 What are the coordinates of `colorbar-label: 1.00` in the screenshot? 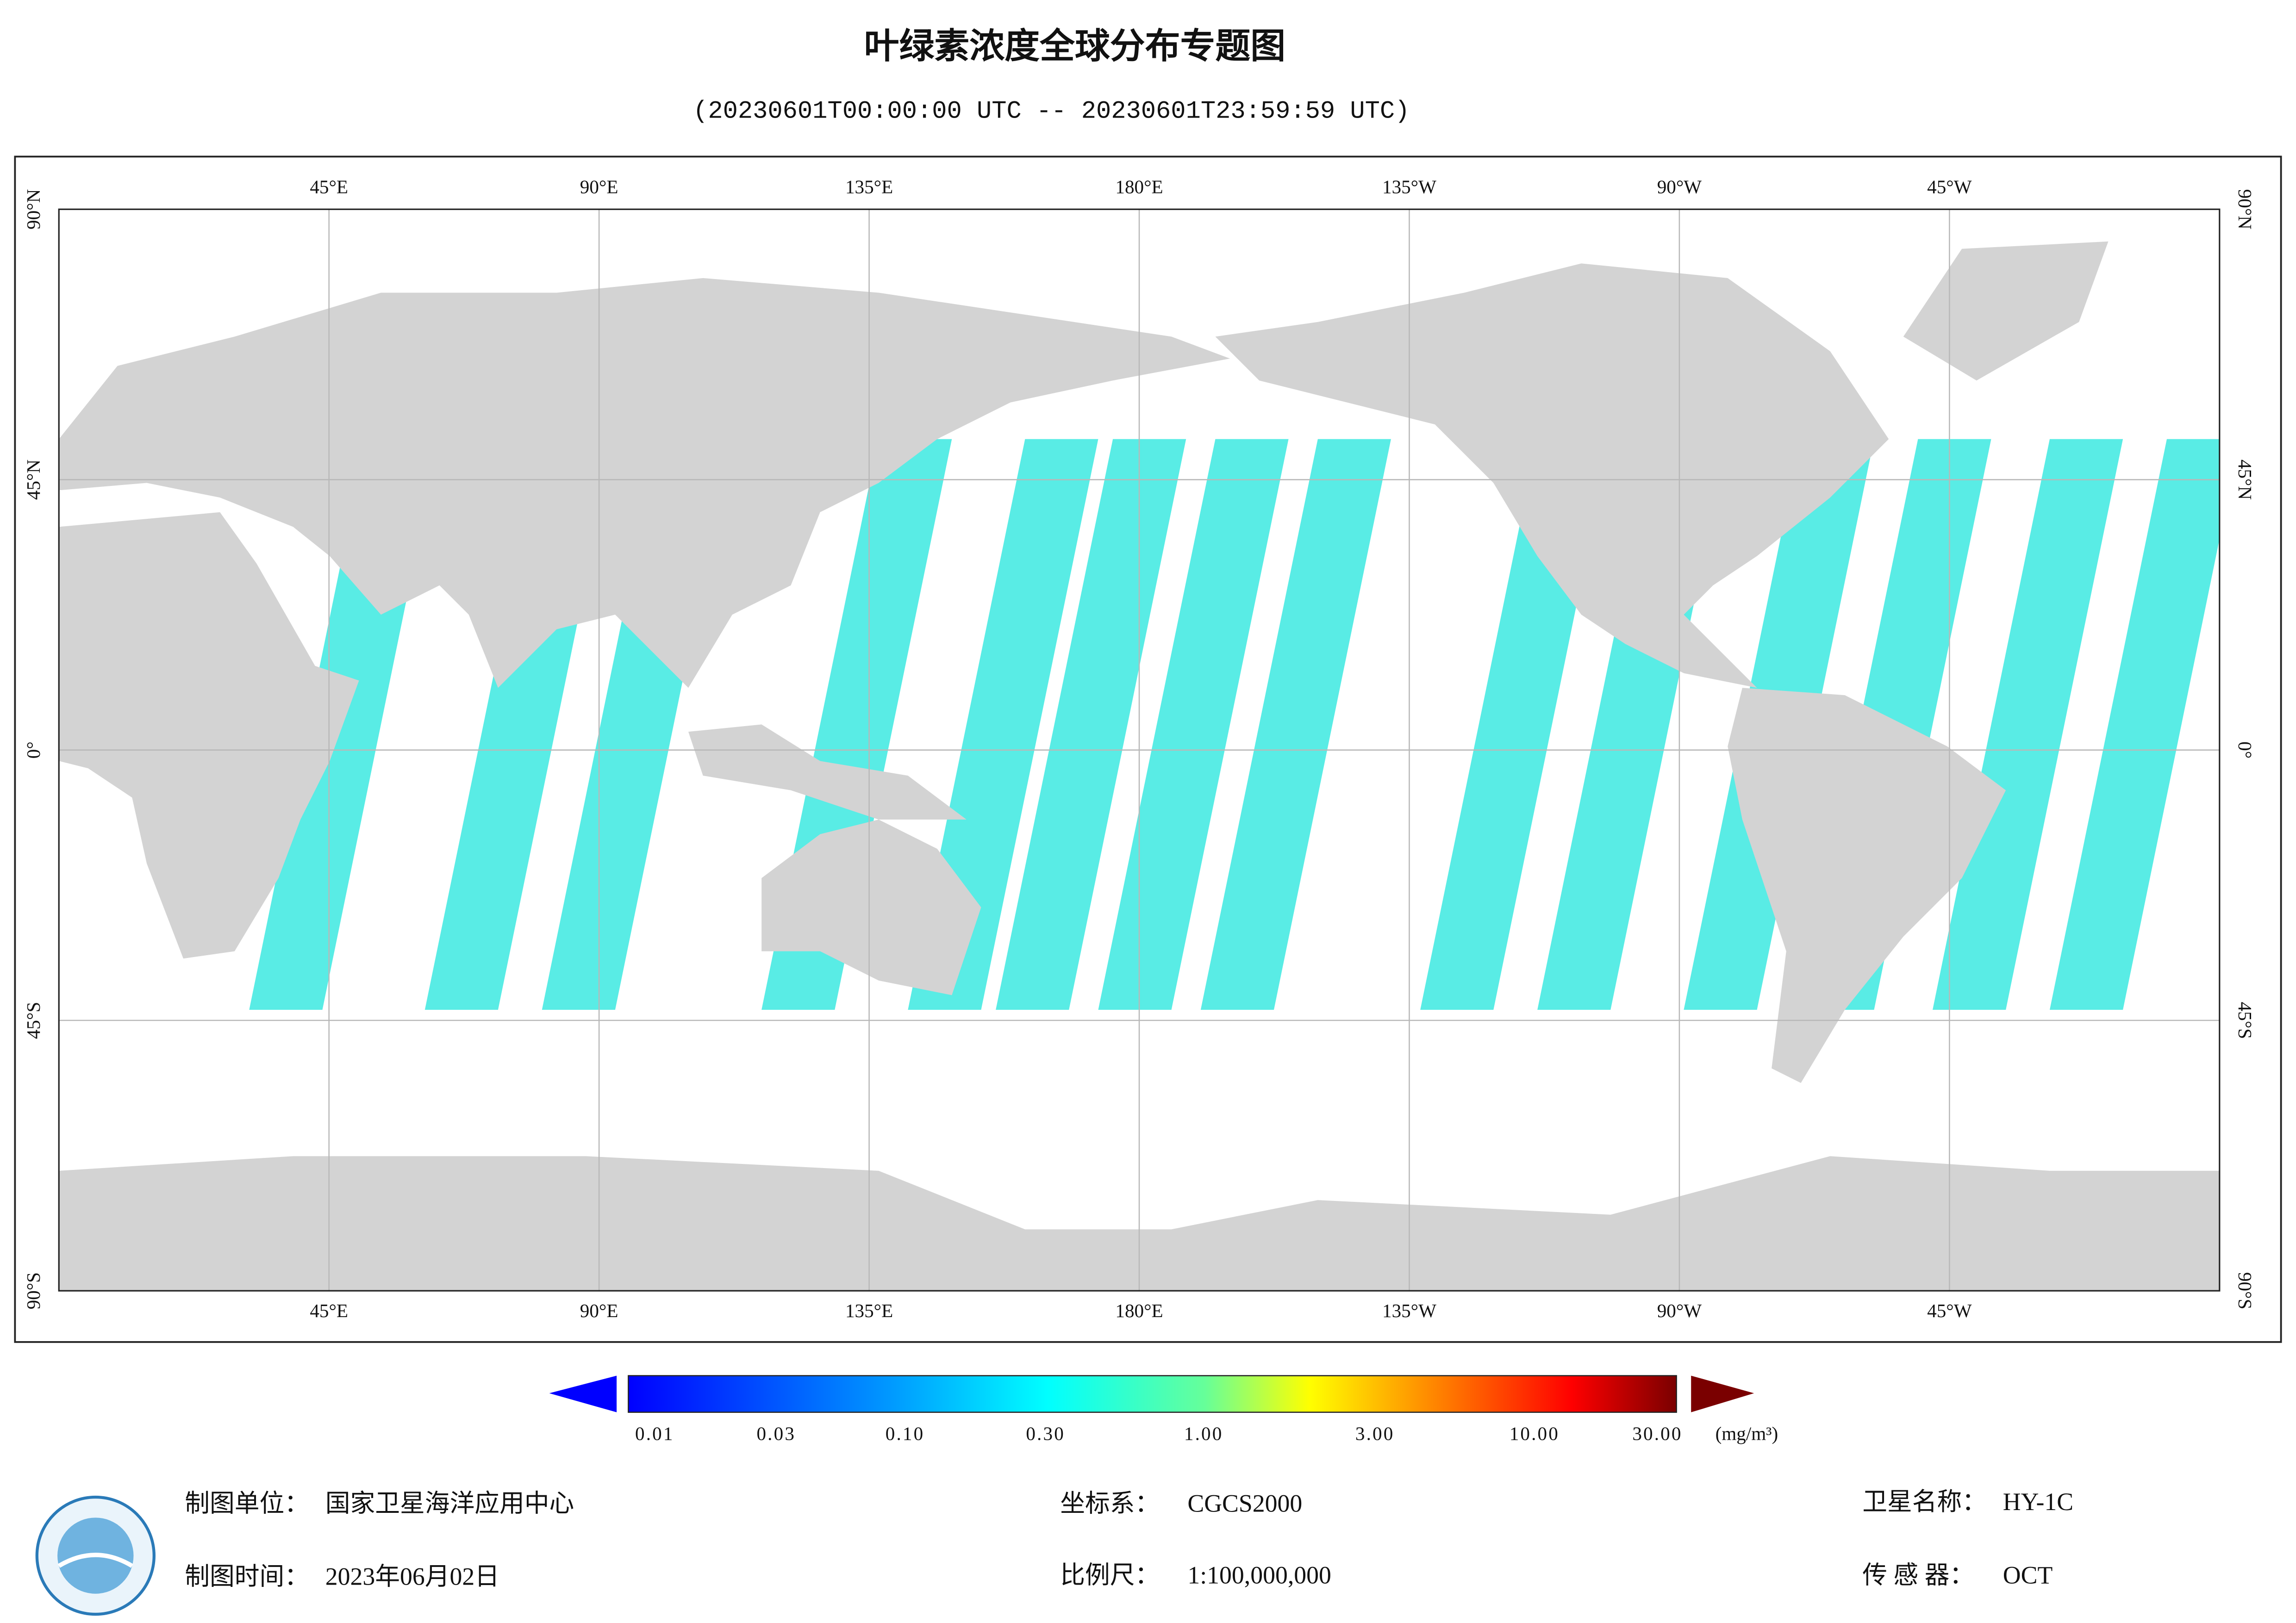 It's located at (1203, 1433).